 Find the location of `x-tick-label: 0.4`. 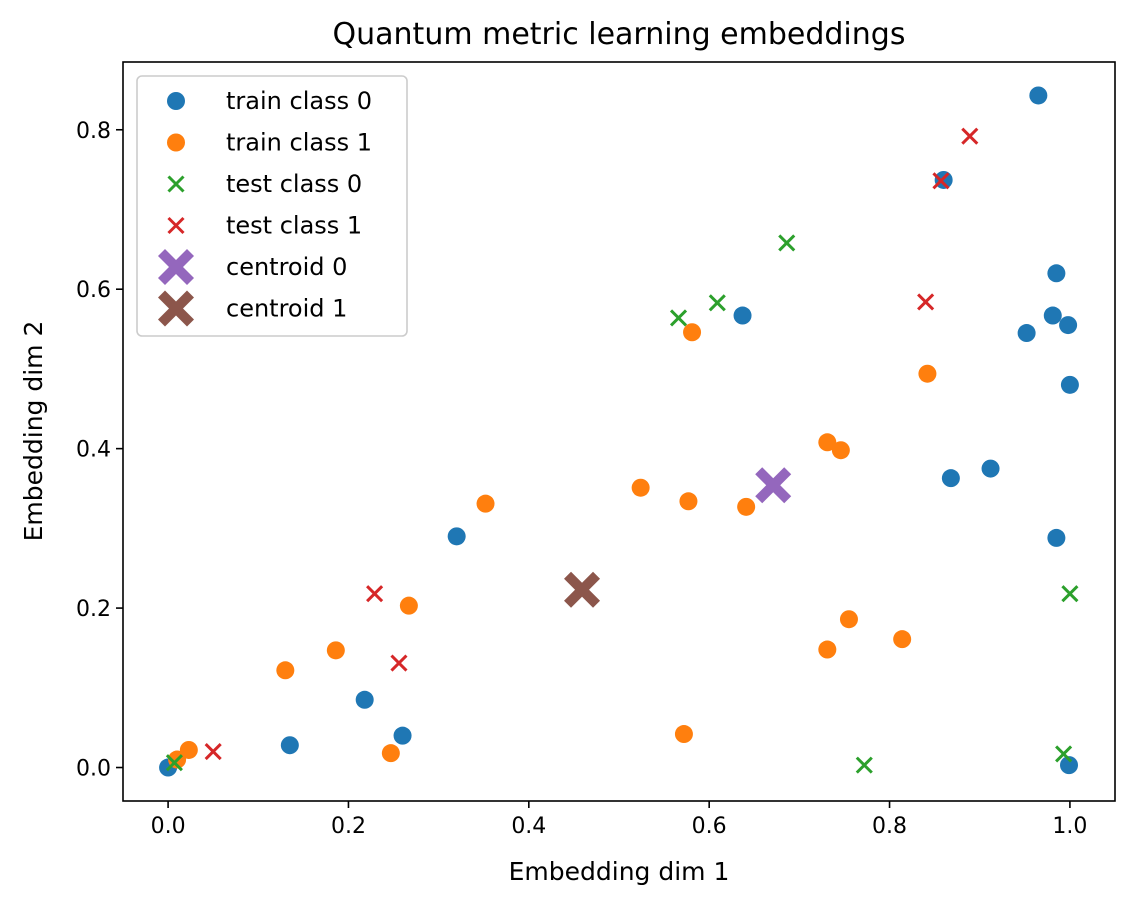

x-tick-label: 0.4 is located at coordinates (528, 826).